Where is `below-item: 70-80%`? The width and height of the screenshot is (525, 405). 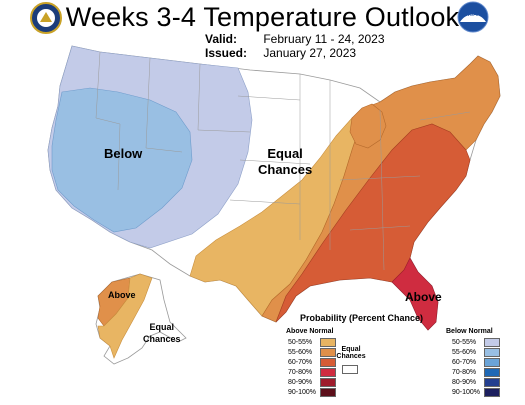 below-item: 70-80% is located at coordinates (476, 372).